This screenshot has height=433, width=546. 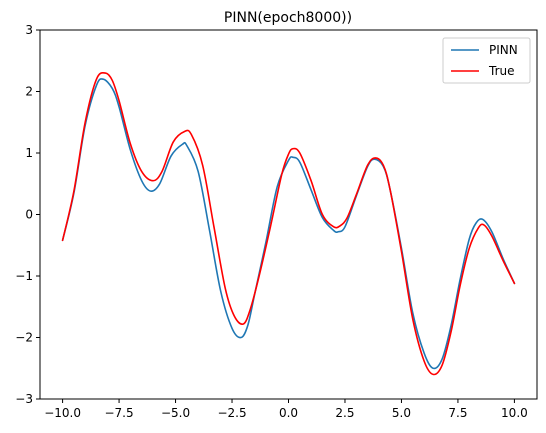 What do you see at coordinates (401, 413) in the screenshot?
I see `x-tick-label: 5.0` at bounding box center [401, 413].